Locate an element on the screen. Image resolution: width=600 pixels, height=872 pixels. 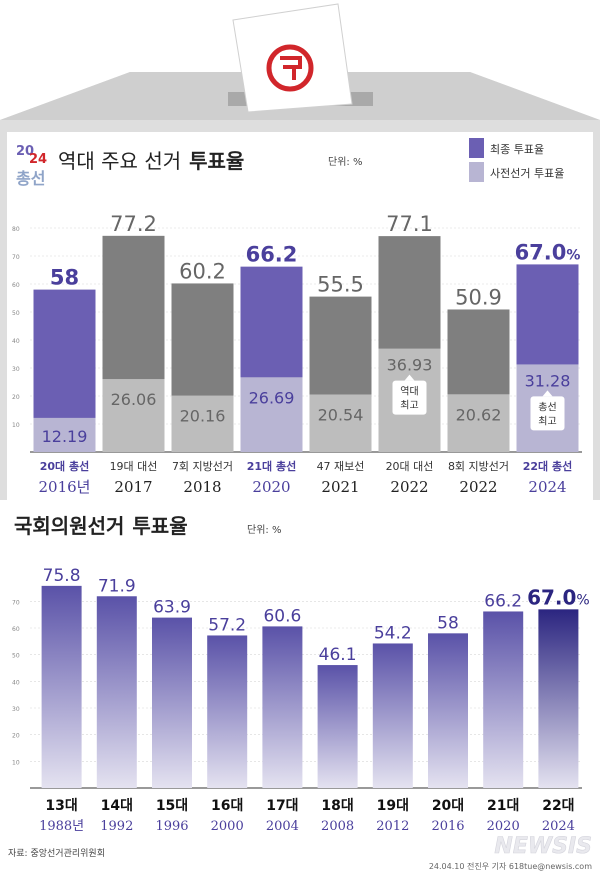
category-label: 19대 대선 is located at coordinates (134, 466).